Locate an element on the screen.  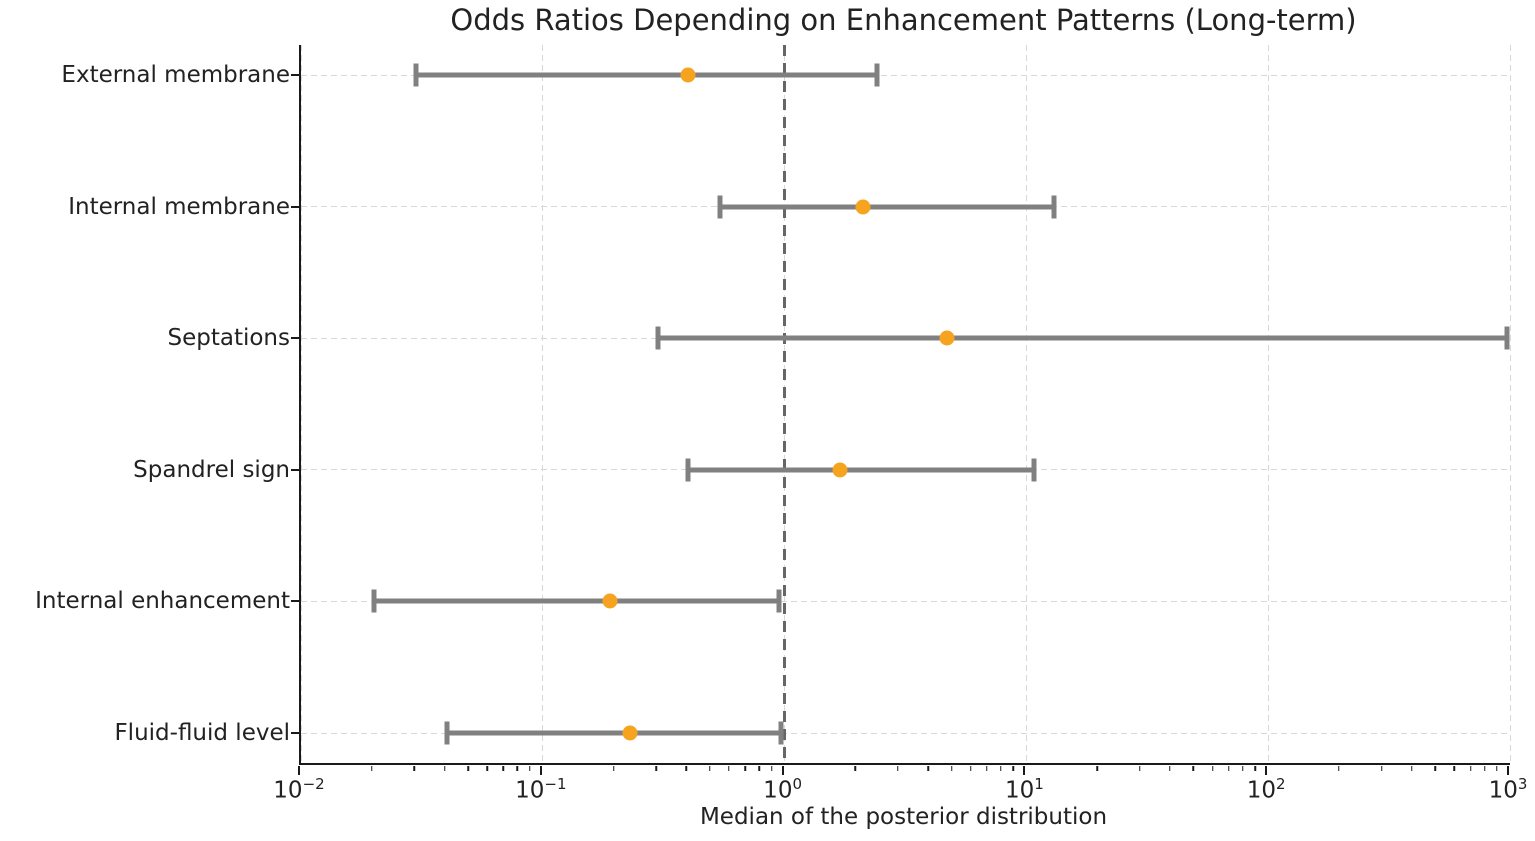
y-tick-label: Internal membrane is located at coordinates (179, 206).